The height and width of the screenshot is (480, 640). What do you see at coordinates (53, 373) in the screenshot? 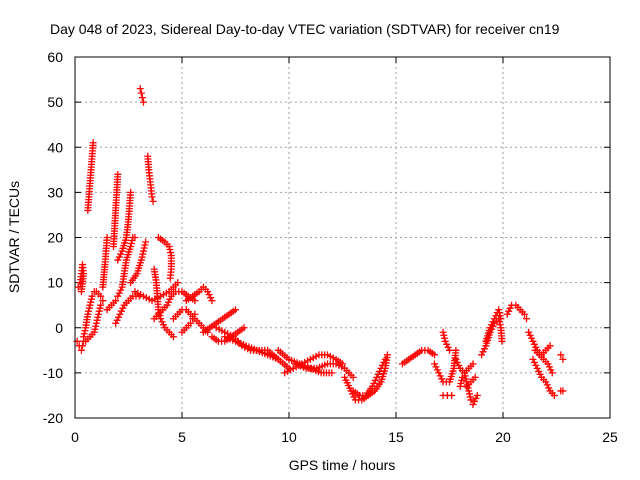
I see `y-tick-label: -10` at bounding box center [53, 373].